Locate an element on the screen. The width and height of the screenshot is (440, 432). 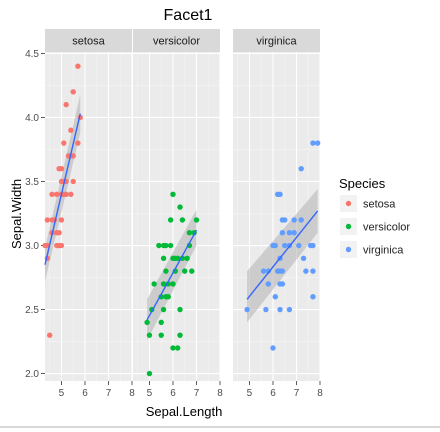
facet-strip-label: setosa is located at coordinates (88, 42).